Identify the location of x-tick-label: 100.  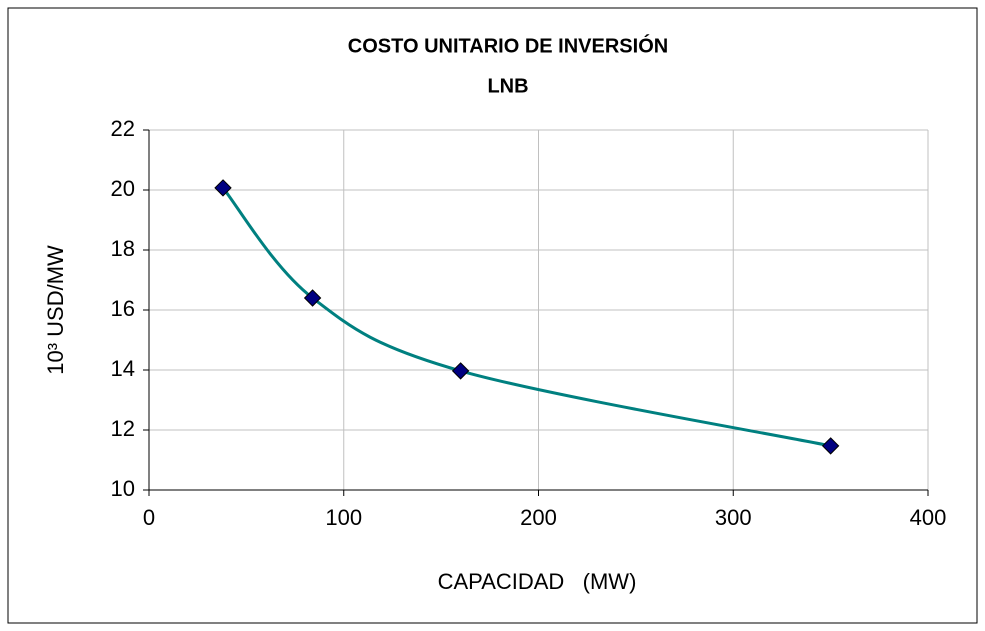
(343, 517).